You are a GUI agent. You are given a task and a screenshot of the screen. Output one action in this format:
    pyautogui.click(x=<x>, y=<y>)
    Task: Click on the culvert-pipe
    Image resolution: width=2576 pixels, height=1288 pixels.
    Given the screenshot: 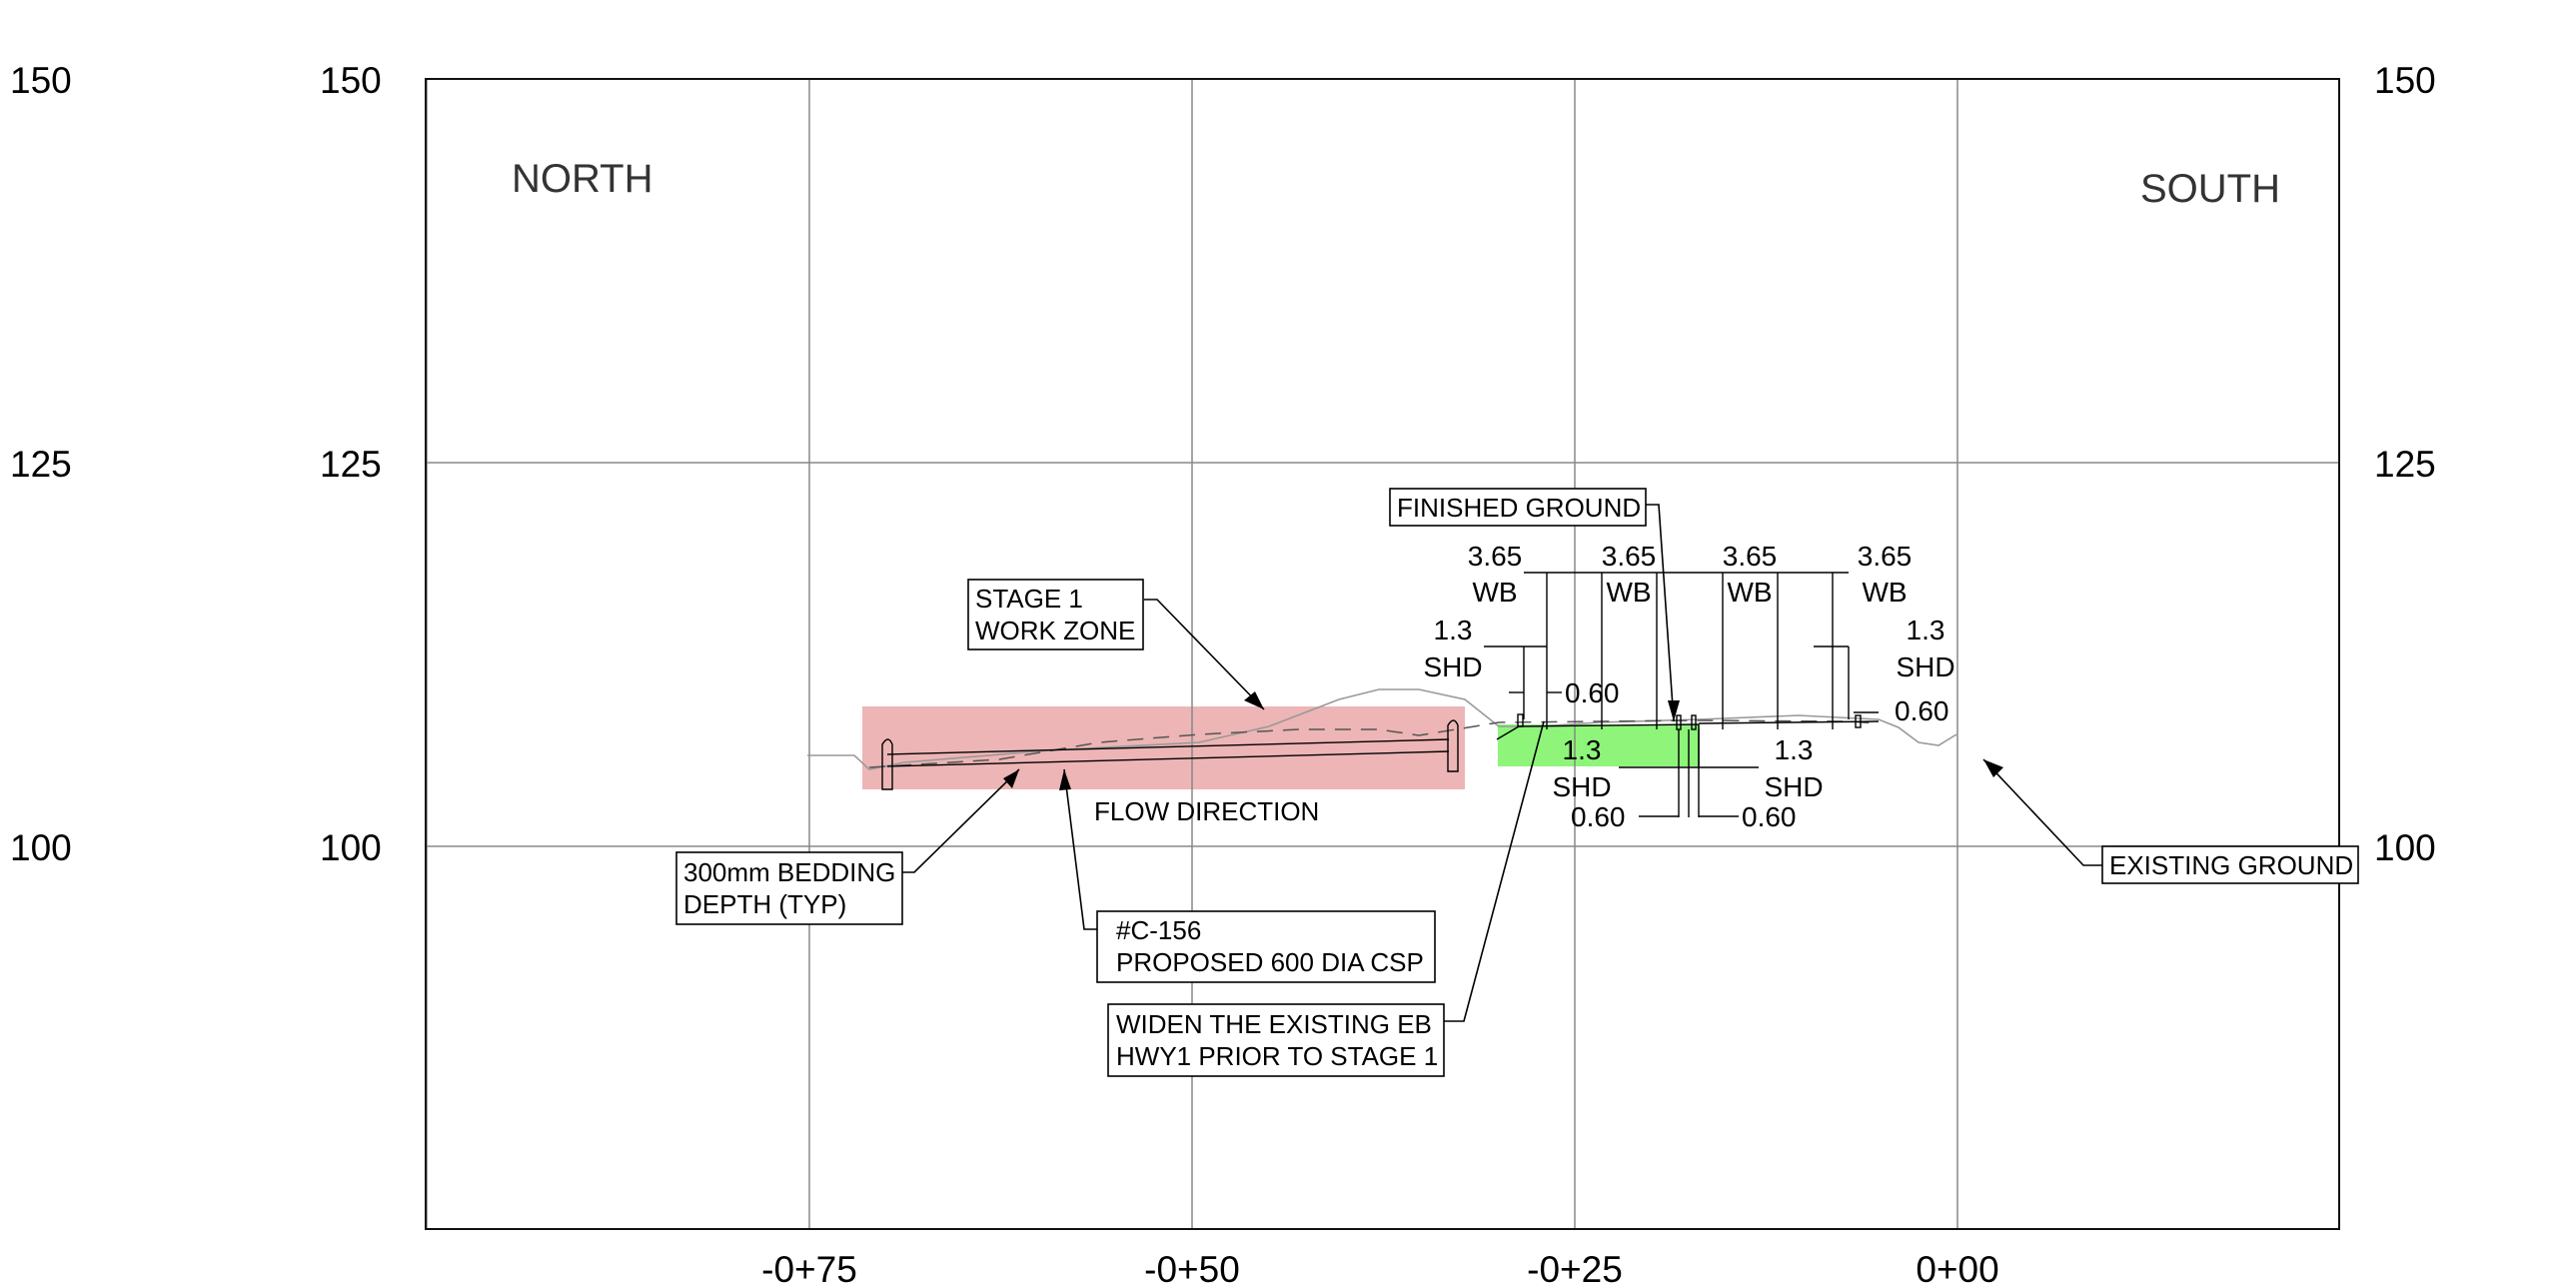 What is the action you would take?
    pyautogui.click(x=1170, y=754)
    